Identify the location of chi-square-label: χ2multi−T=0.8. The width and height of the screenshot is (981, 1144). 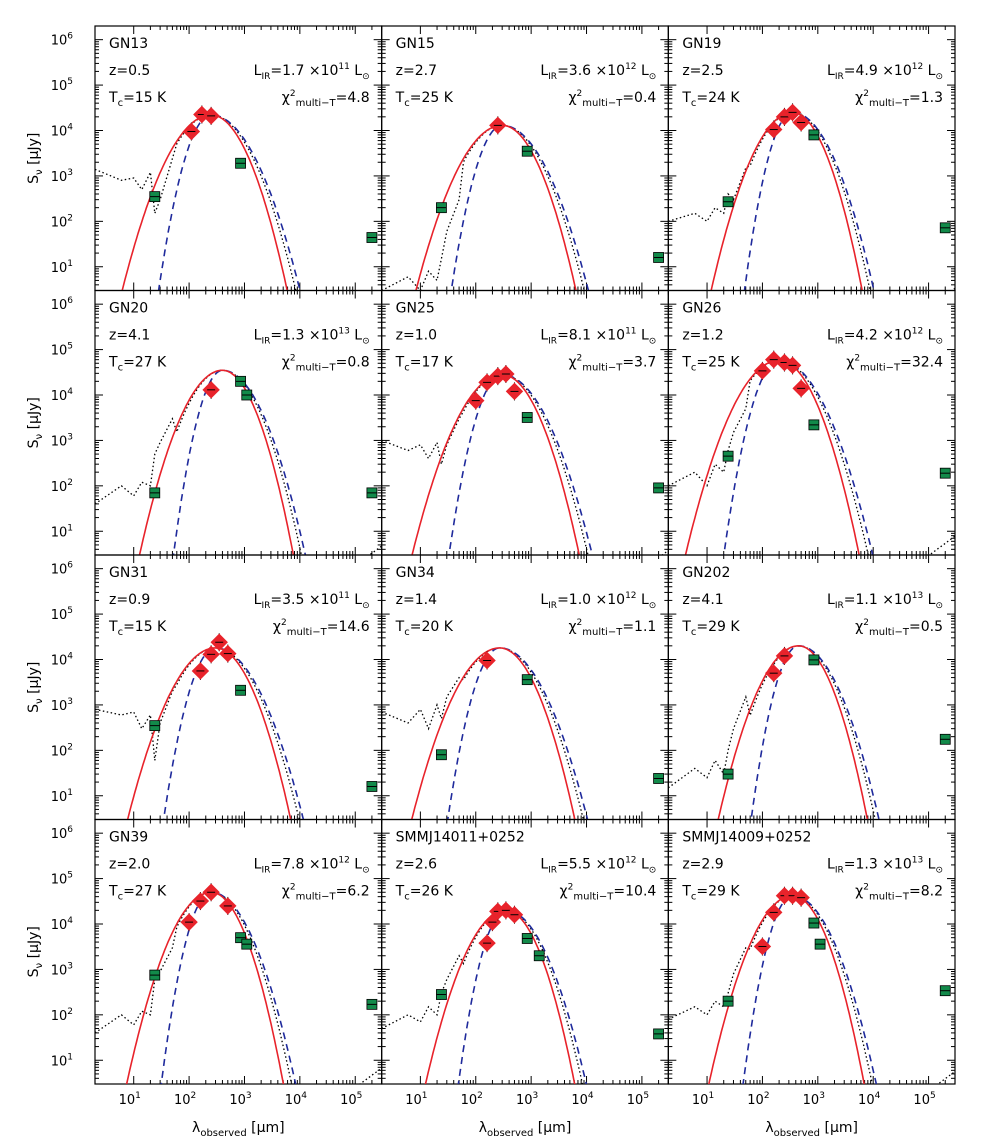
(326, 364).